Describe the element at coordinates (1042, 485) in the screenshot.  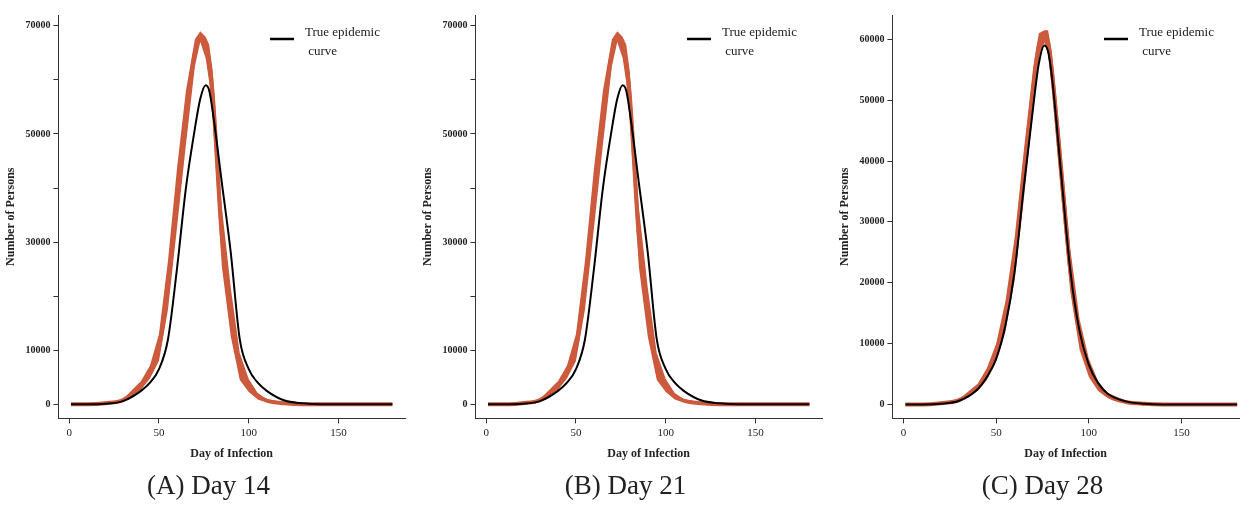
I see `text: (C) Day 28` at that location.